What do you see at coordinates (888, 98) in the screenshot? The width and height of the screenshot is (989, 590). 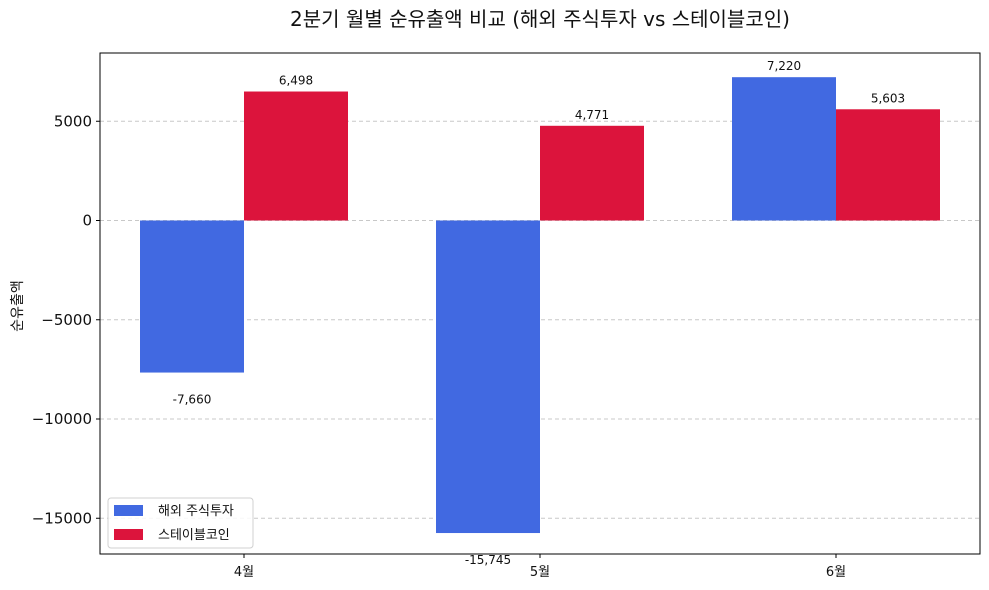 I see `data-label: 5,603` at bounding box center [888, 98].